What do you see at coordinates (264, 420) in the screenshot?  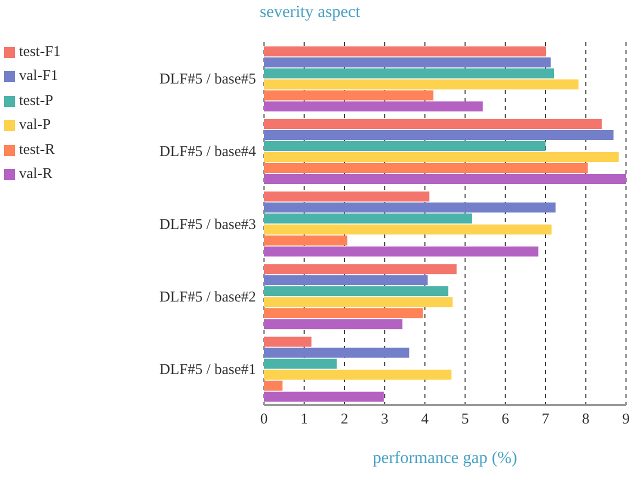 I see `x-tick-label: 0` at bounding box center [264, 420].